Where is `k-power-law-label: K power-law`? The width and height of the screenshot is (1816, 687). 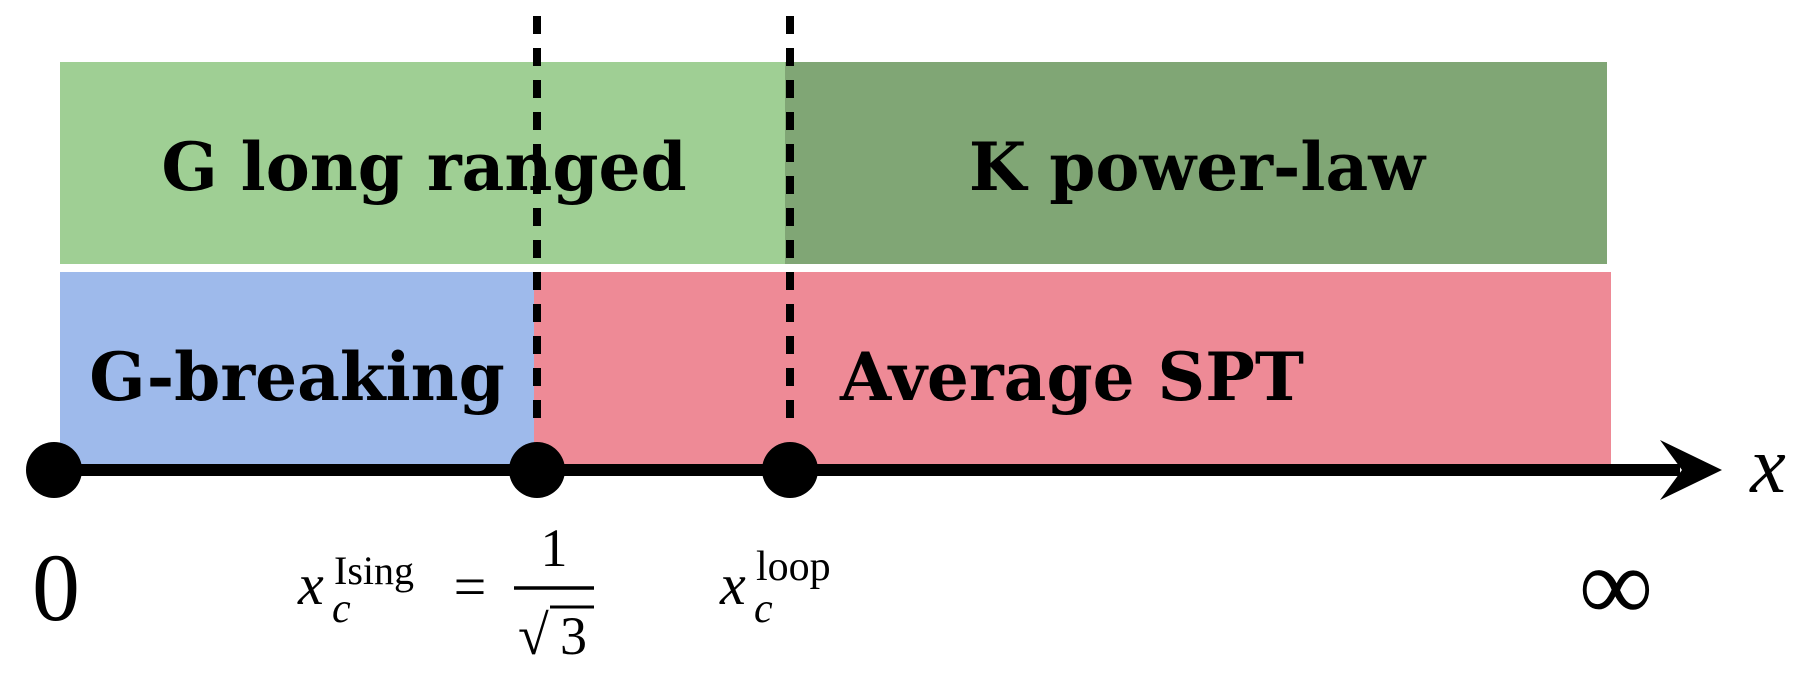 k-power-law-label: K power-law is located at coordinates (1198, 167).